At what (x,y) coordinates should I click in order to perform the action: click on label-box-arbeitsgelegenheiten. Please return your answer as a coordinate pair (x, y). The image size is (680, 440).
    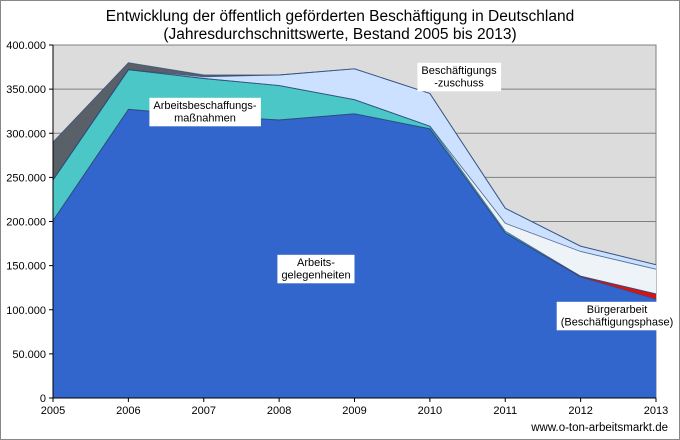
    Looking at the image, I should click on (316, 269).